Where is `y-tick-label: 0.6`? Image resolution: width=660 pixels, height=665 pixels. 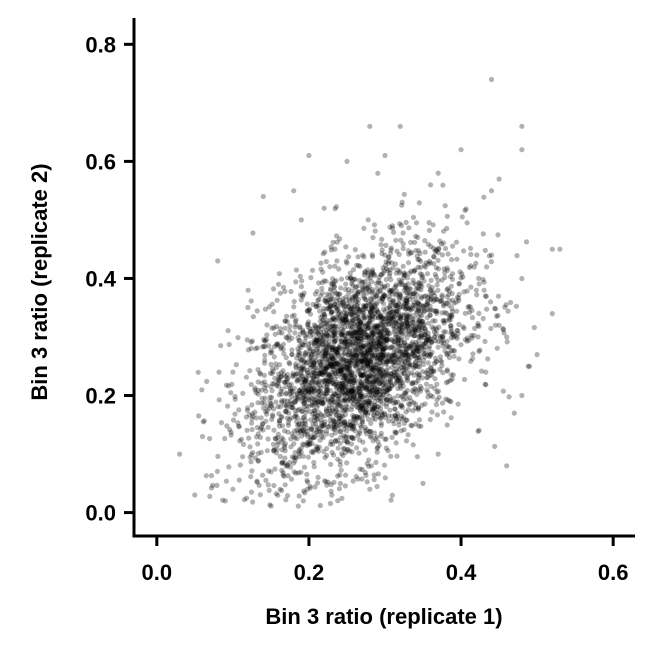 y-tick-label: 0.6 is located at coordinates (100, 161).